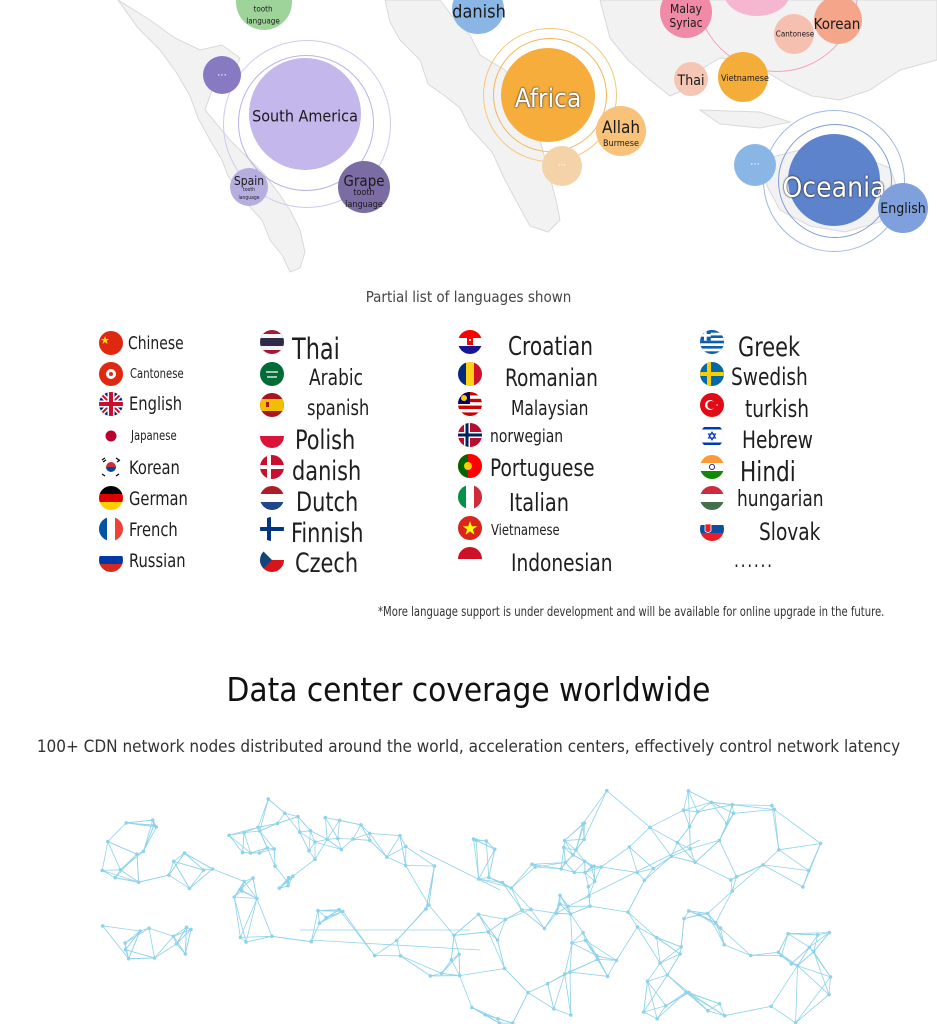 The image size is (937, 1024). I want to click on thai-map-label: Thai, so click(691, 81).